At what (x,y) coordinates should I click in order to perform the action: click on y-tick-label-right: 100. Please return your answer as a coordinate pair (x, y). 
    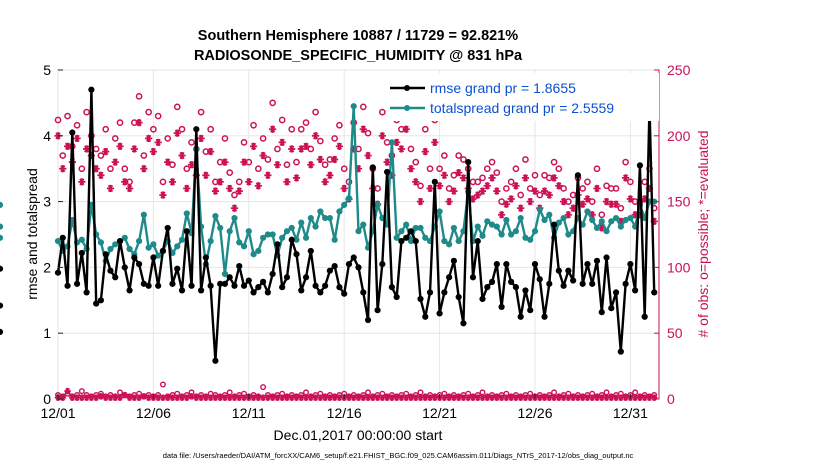
    Looking at the image, I should click on (679, 267).